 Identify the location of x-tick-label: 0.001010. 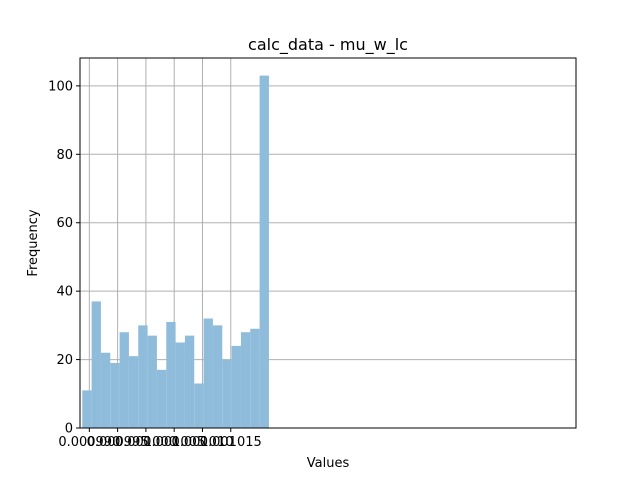
(202, 442).